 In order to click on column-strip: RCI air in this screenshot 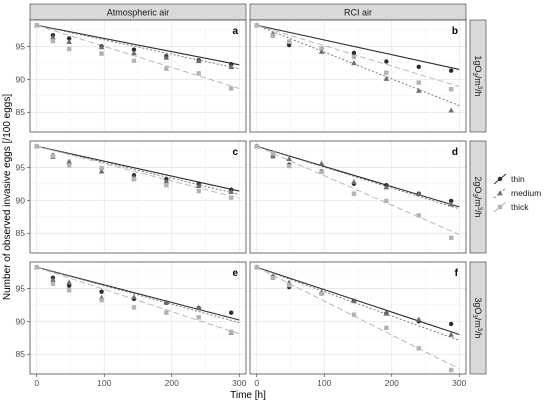, I will do `click(358, 12)`.